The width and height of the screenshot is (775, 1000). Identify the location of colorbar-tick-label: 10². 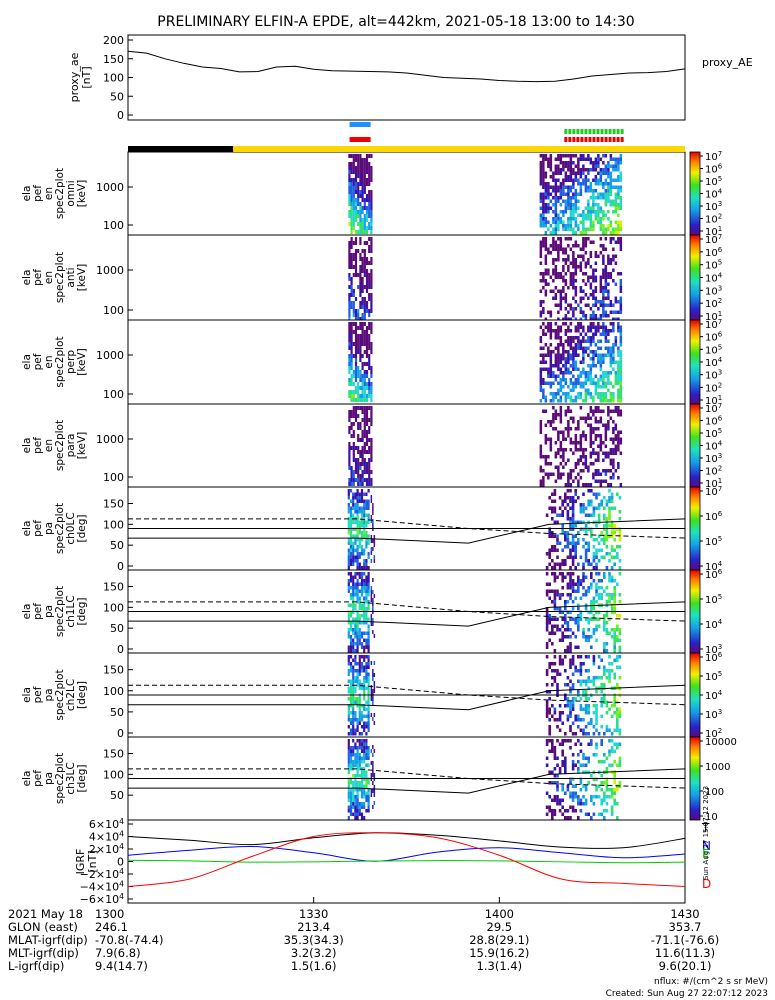
(713, 733).